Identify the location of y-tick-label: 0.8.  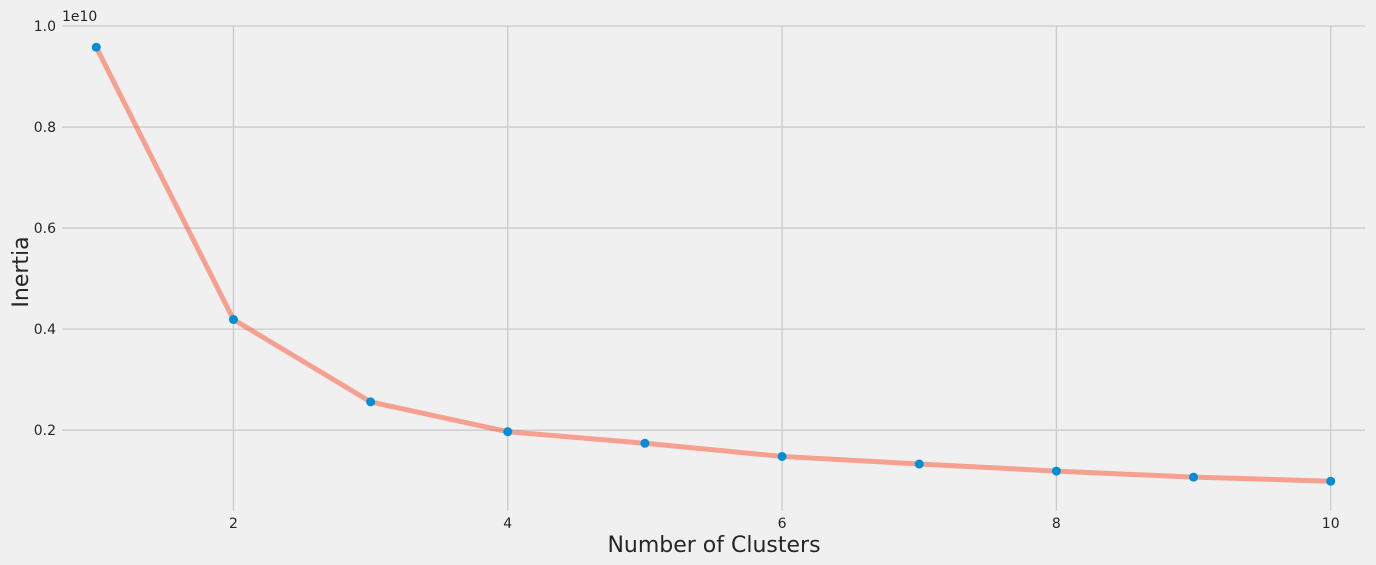
(45, 128).